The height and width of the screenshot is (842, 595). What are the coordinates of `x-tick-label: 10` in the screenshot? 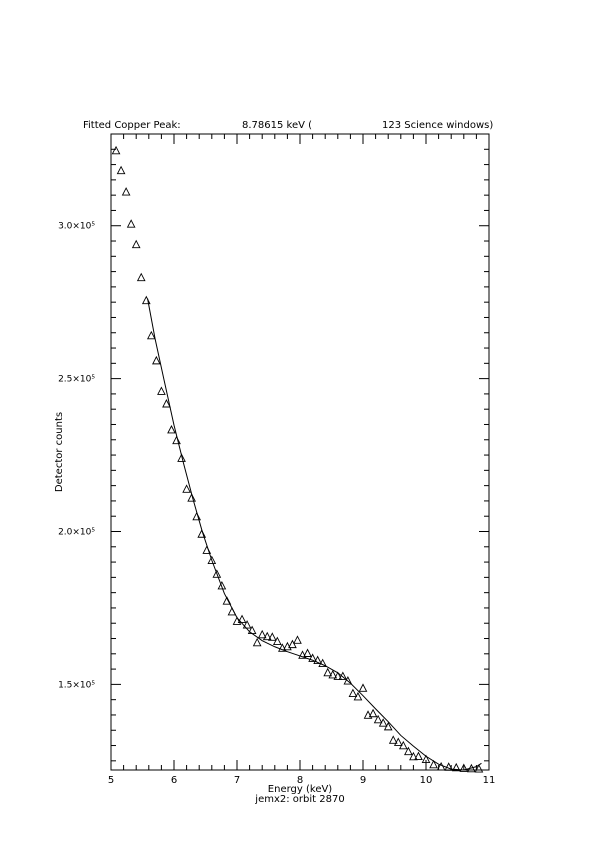 It's located at (426, 780).